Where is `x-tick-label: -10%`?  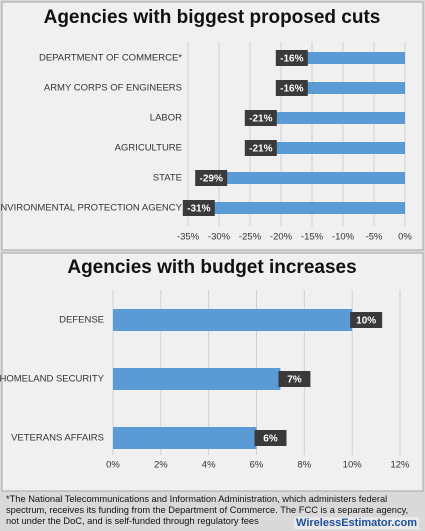 x-tick-label: -10% is located at coordinates (343, 237).